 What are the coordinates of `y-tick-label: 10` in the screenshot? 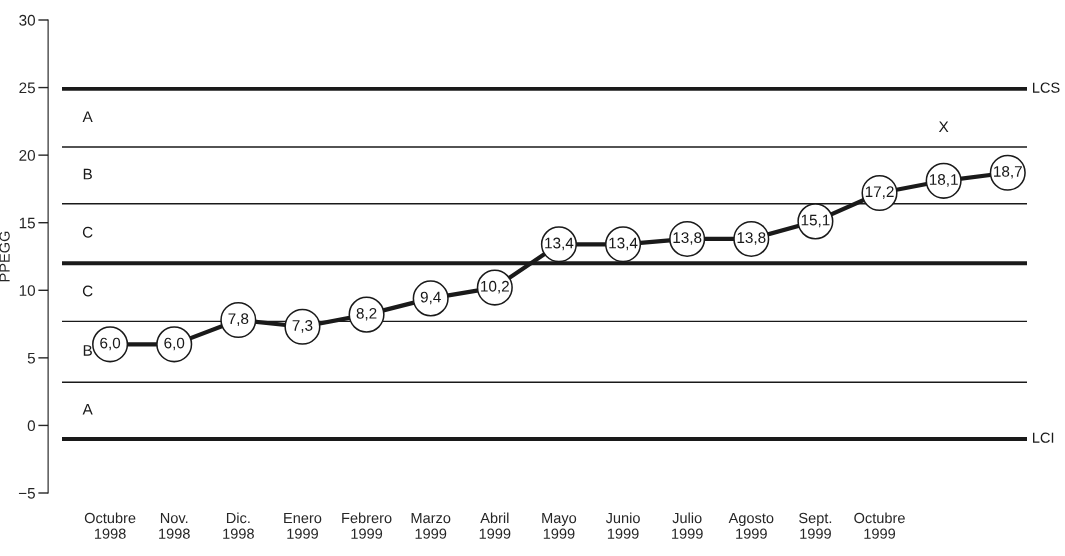 It's located at (27, 290).